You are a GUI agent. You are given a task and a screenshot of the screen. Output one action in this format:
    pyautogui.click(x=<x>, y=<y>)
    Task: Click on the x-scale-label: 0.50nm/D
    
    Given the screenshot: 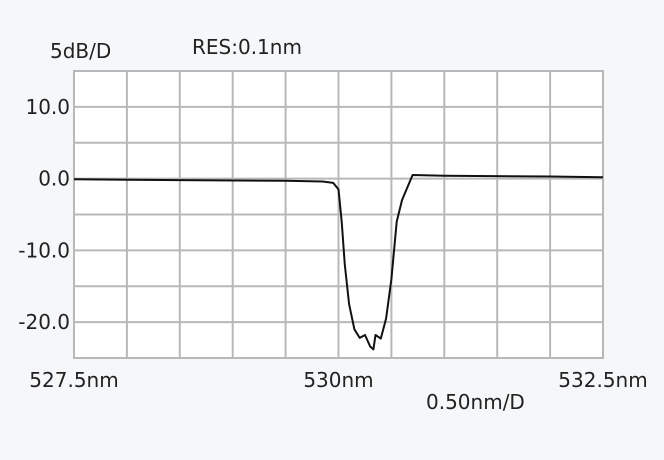 What is the action you would take?
    pyautogui.click(x=475, y=402)
    